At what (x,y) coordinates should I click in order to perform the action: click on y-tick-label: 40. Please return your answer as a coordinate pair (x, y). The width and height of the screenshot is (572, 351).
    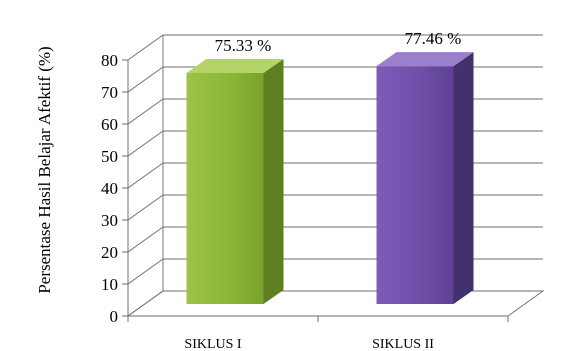
    Looking at the image, I should click on (109, 188).